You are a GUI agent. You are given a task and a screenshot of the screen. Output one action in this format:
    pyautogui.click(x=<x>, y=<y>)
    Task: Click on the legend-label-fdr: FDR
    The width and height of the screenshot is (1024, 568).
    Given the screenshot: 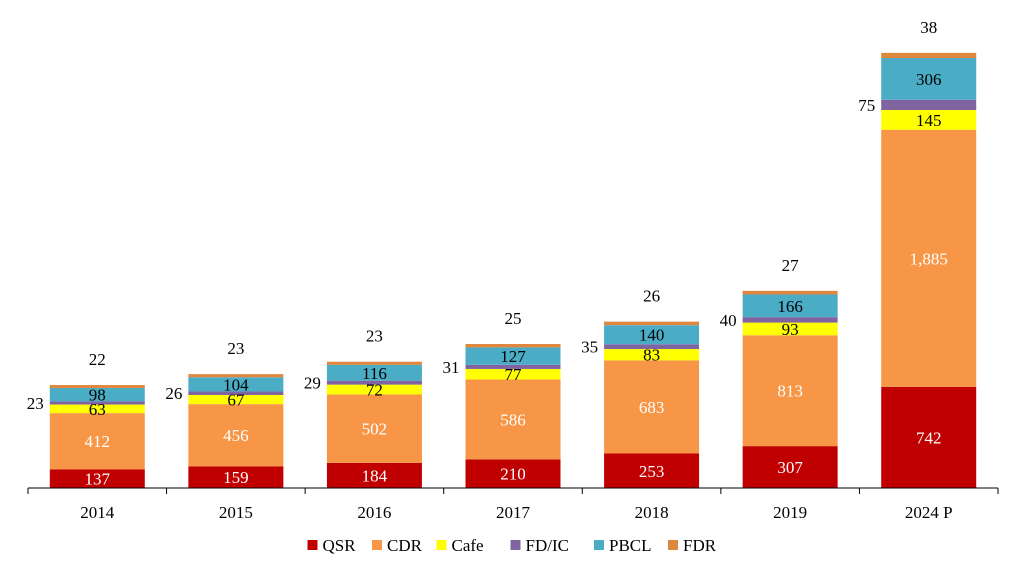 What is the action you would take?
    pyautogui.click(x=700, y=545)
    